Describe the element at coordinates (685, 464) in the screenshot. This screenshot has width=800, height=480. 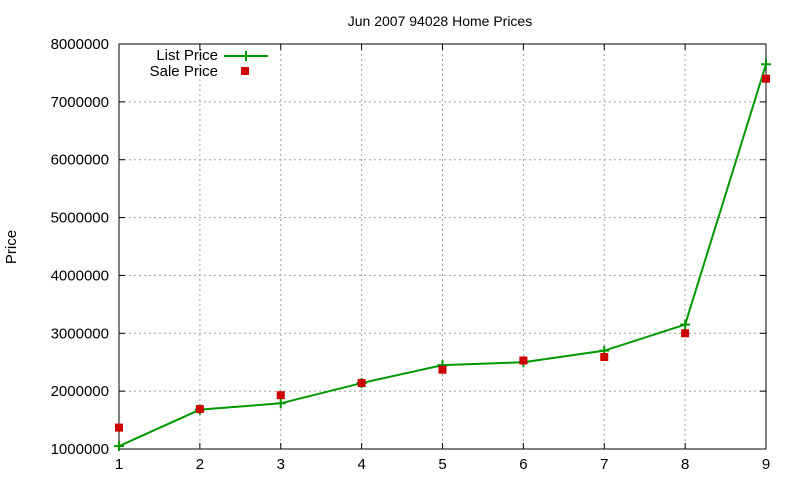
I see `x-tick-label-8: 8` at that location.